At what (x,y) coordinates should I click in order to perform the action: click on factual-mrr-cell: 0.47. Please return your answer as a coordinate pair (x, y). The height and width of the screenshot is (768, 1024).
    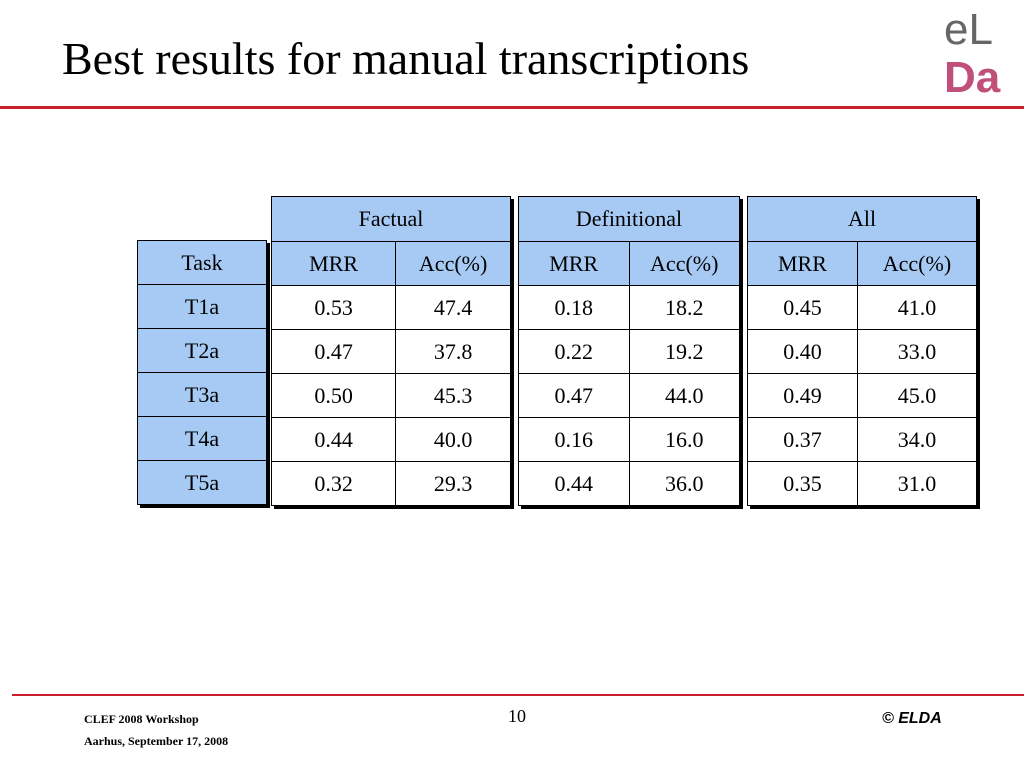
    Looking at the image, I should click on (333, 351).